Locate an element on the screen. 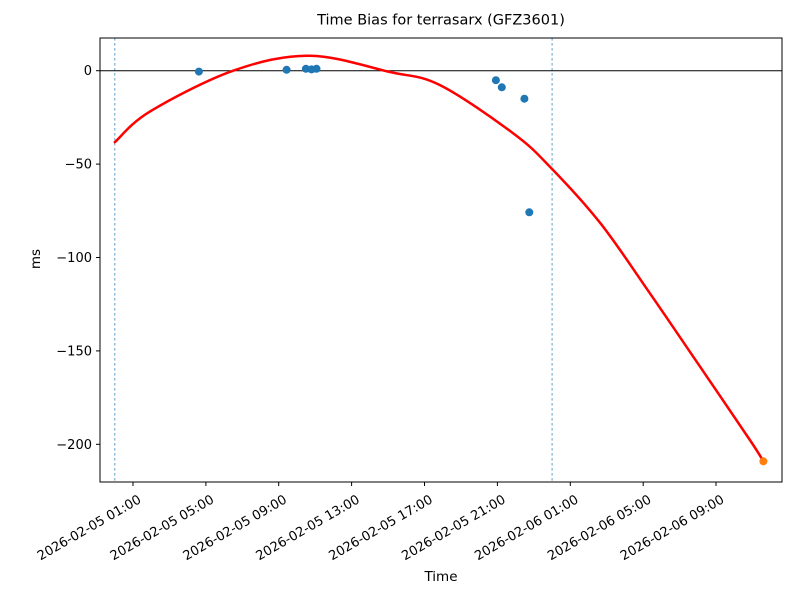 This screenshot has width=800, height=600. chart-title: Time Bias for terrasarx (GFZ3601) is located at coordinates (440, 21).